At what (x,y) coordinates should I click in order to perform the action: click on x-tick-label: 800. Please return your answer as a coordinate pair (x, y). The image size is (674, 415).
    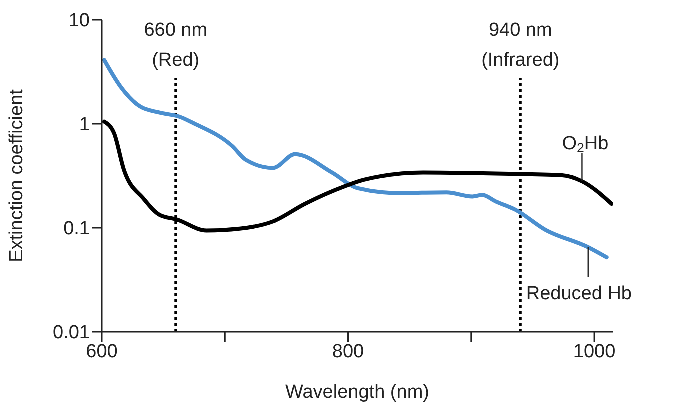
    Looking at the image, I should click on (348, 351).